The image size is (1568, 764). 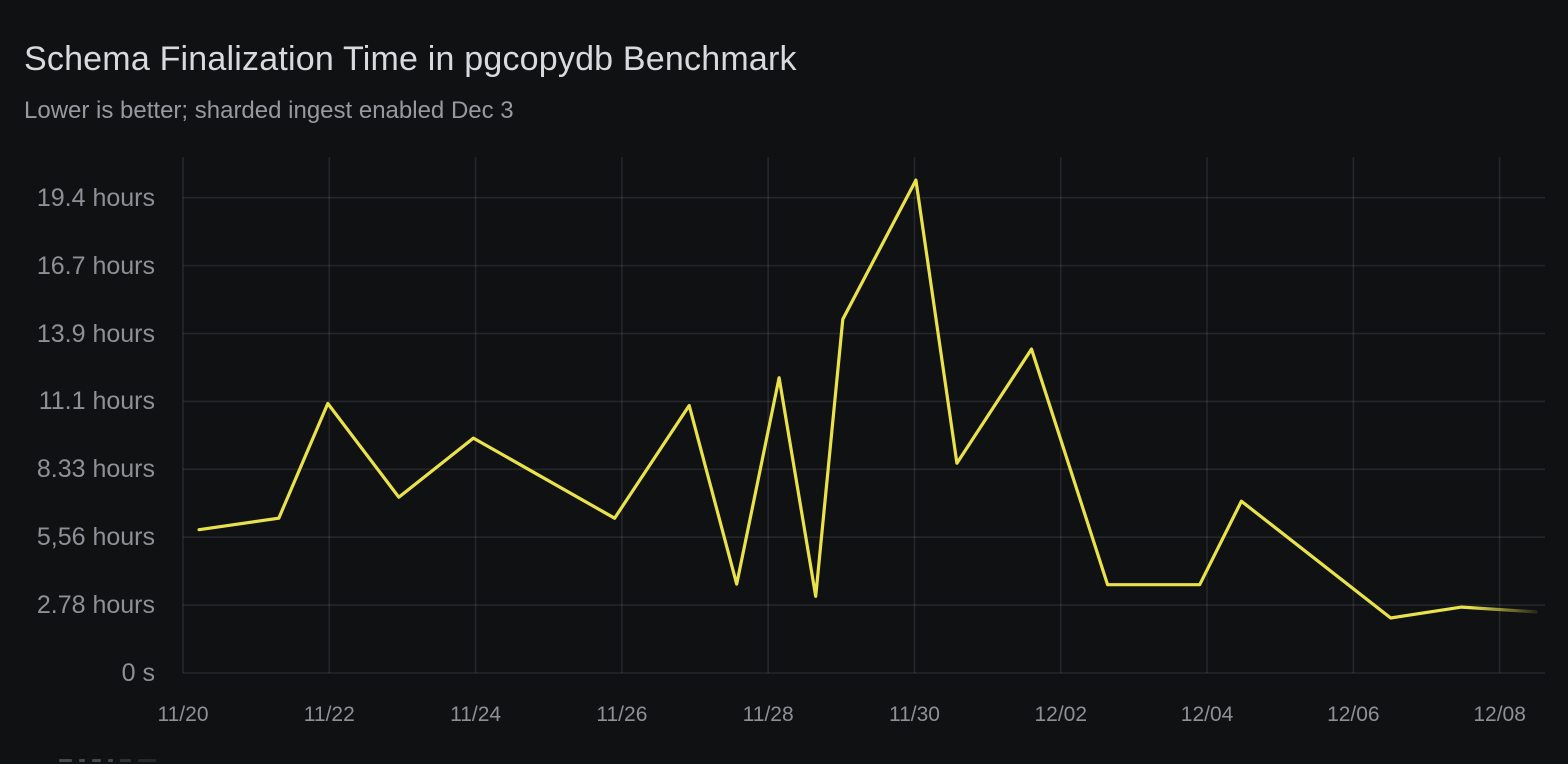 I want to click on y-tick-label: 11.1 hours, so click(x=96, y=401).